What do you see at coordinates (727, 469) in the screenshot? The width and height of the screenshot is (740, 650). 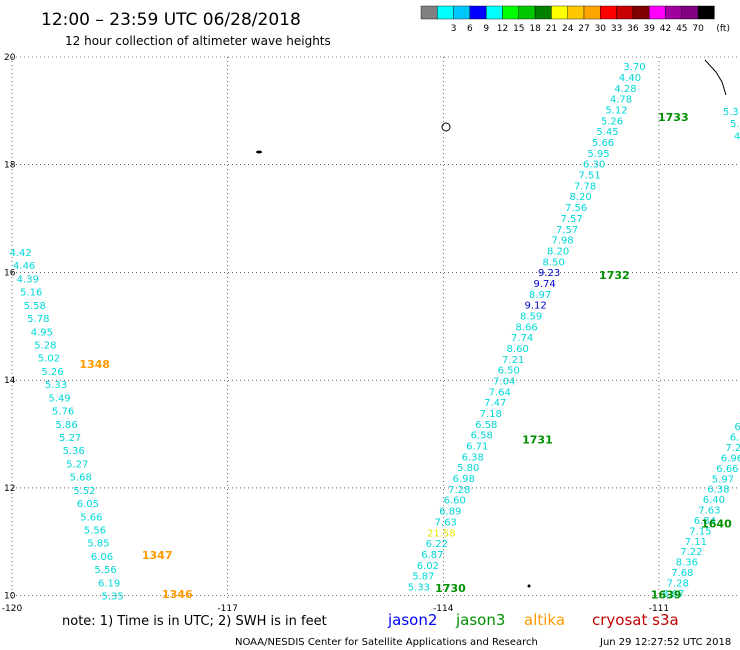 I see `wave-height-value: 6.66` at bounding box center [727, 469].